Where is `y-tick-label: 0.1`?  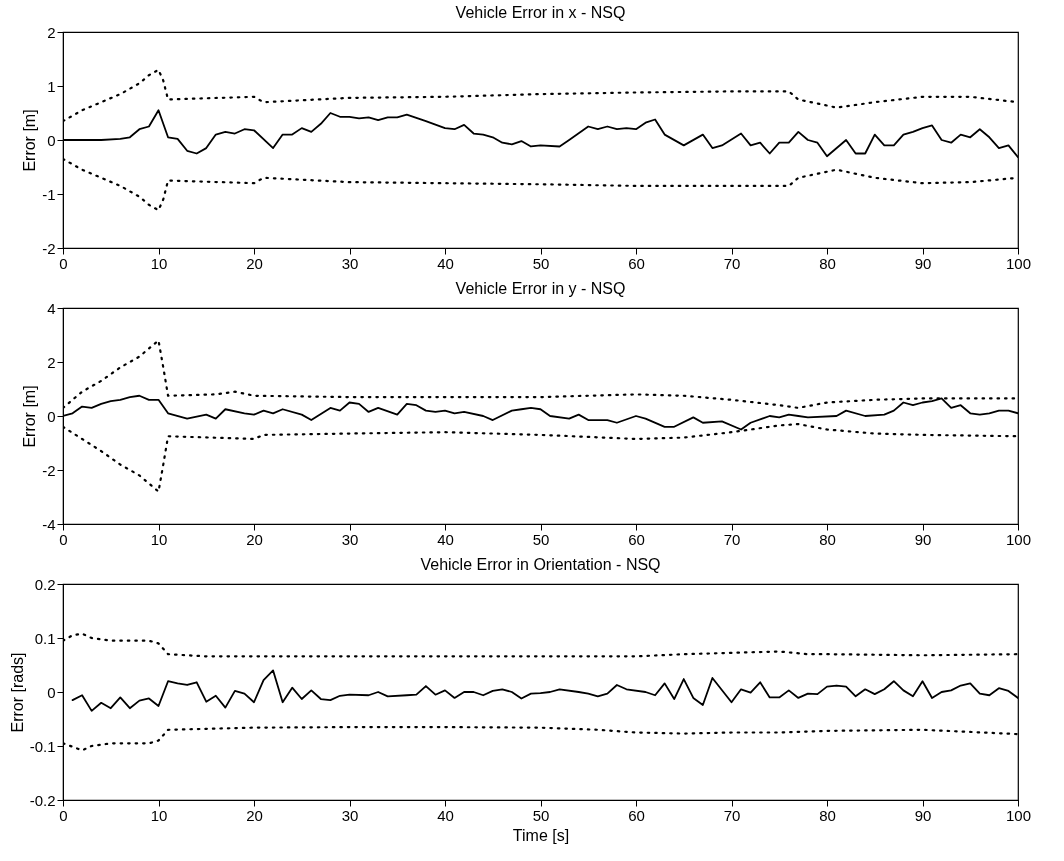
y-tick-label: 0.1 is located at coordinates (45, 638).